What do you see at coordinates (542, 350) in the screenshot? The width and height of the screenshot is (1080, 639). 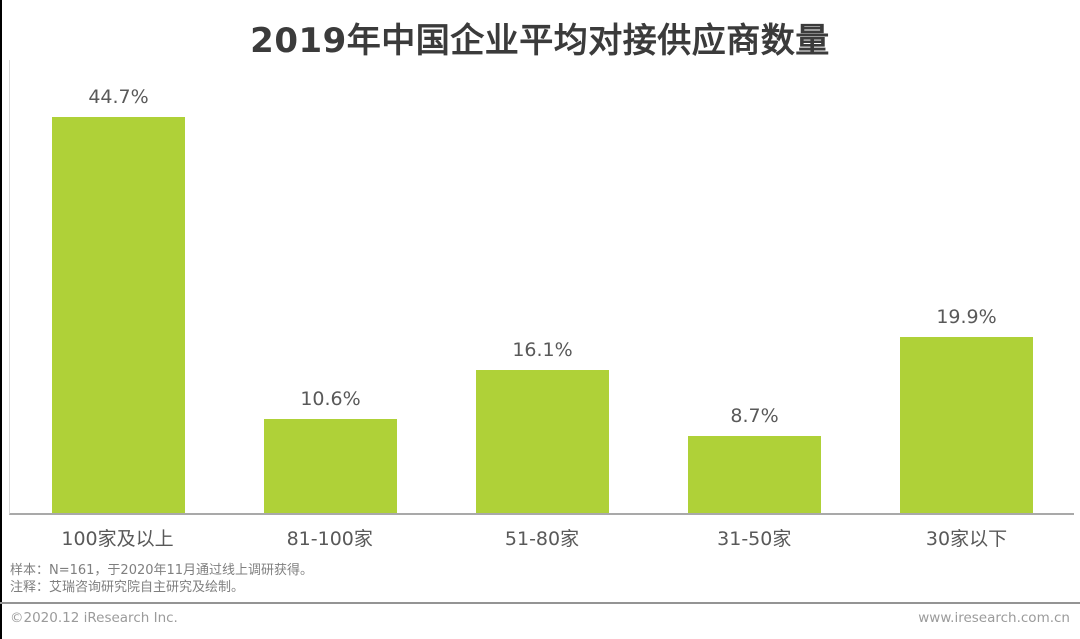 I see `bar-value-label: 16.1%` at bounding box center [542, 350].